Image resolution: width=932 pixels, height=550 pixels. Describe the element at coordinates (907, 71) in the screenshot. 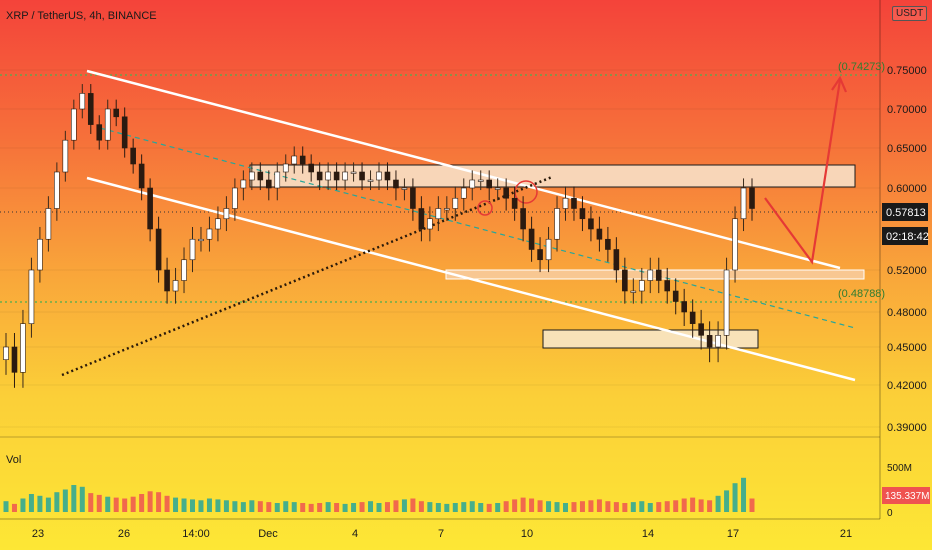

I see `price-tick-label: 0.75000` at that location.